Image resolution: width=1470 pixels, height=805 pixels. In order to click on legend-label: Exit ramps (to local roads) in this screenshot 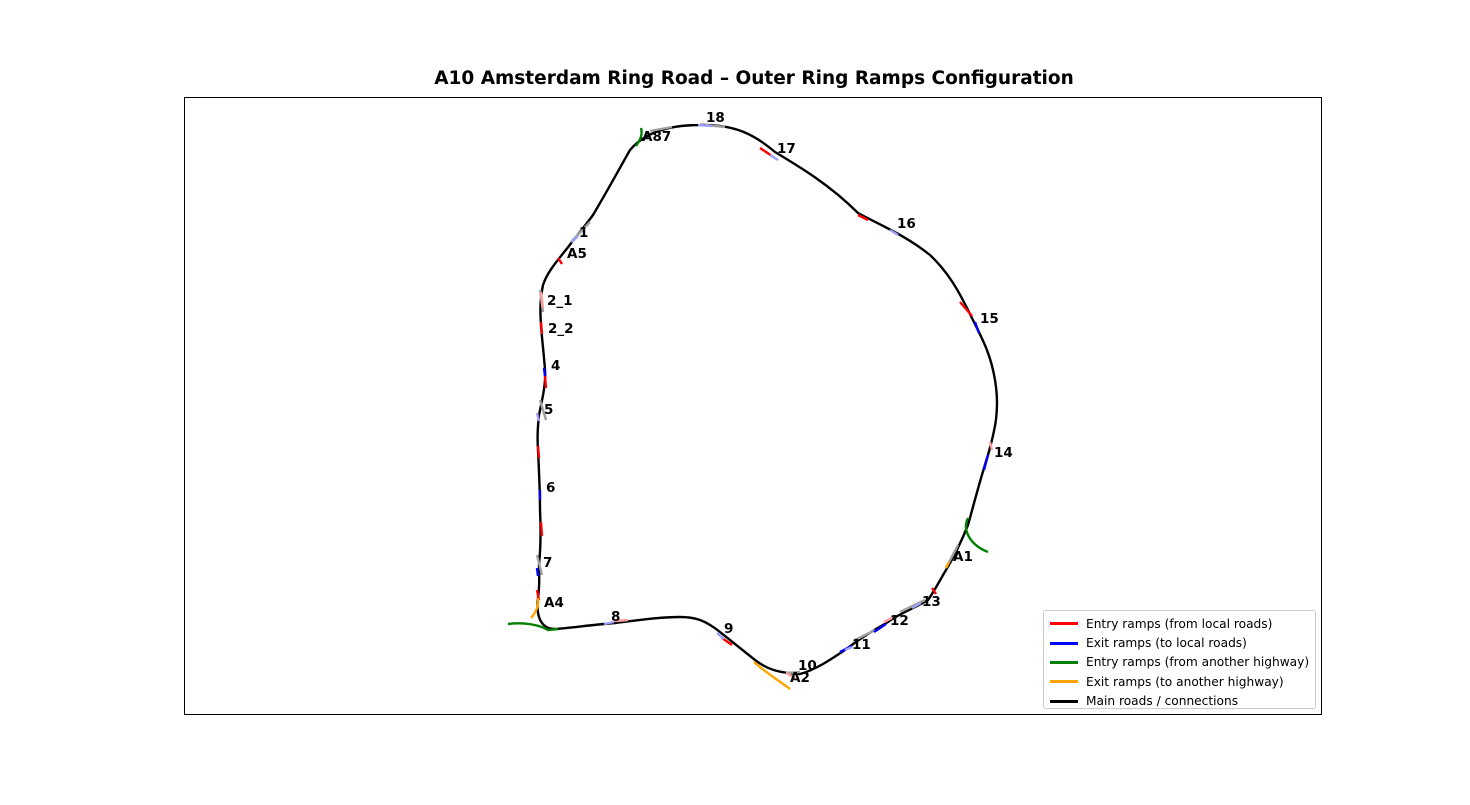, I will do `click(1166, 643)`.